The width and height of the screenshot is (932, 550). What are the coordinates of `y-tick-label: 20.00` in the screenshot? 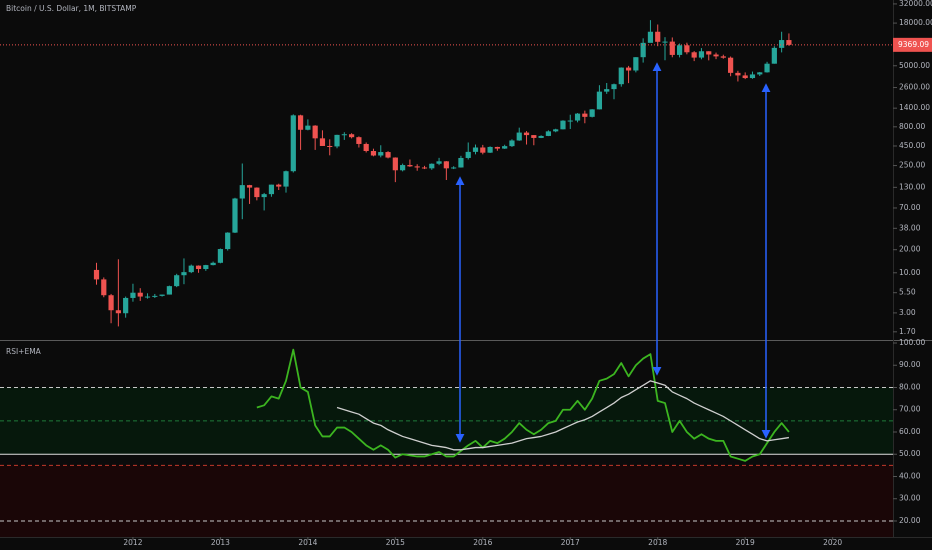 It's located at (910, 520).